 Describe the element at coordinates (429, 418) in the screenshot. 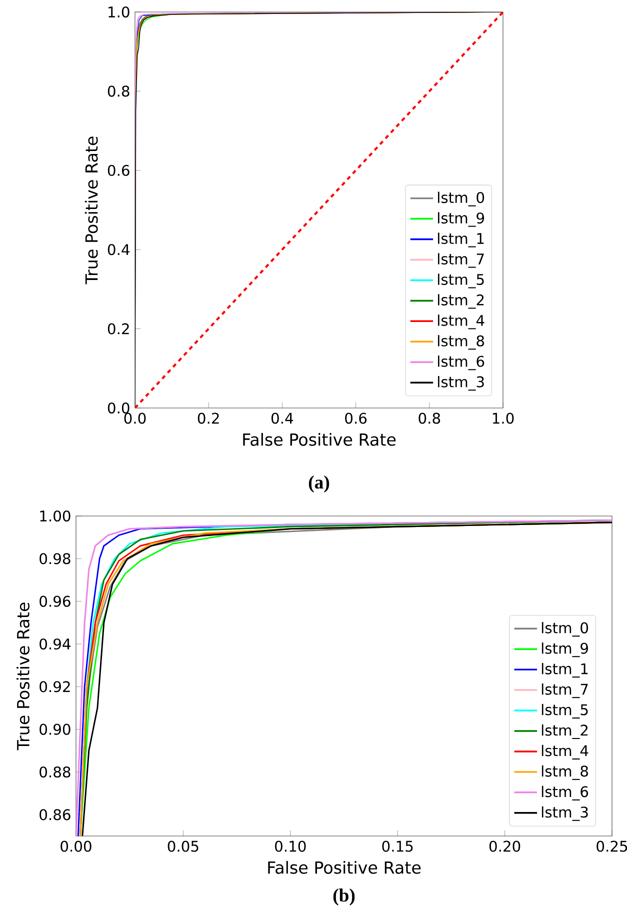

I see `x-tick-label: 0.8` at that location.